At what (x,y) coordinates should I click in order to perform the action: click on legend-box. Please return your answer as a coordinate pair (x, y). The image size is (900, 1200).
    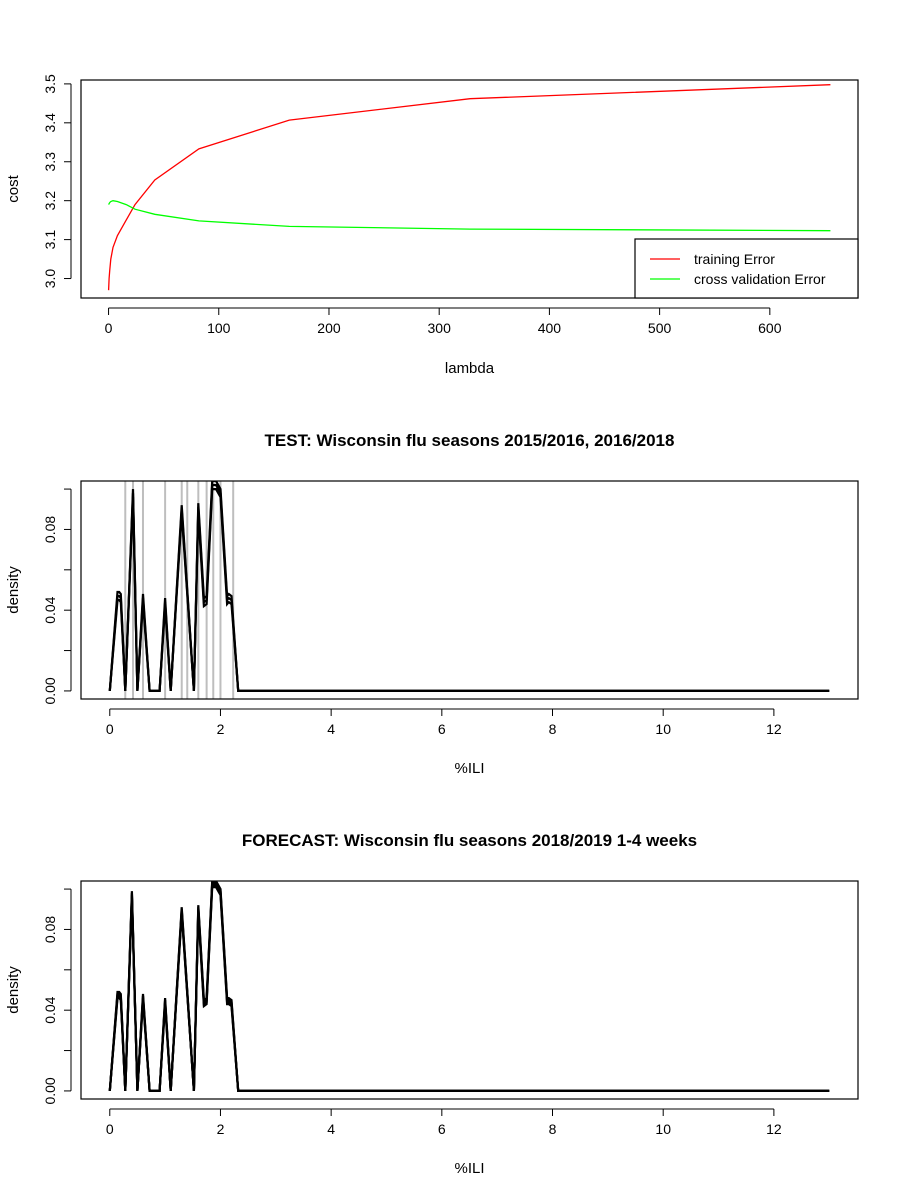
    Looking at the image, I should click on (746, 268).